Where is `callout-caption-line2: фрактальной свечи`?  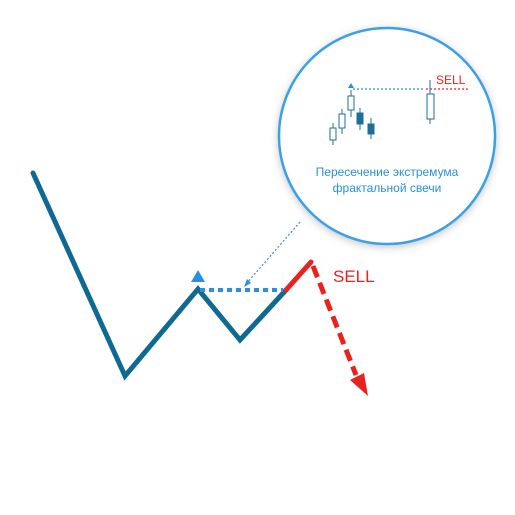
callout-caption-line2: фрактальной свечи is located at coordinates (387, 188).